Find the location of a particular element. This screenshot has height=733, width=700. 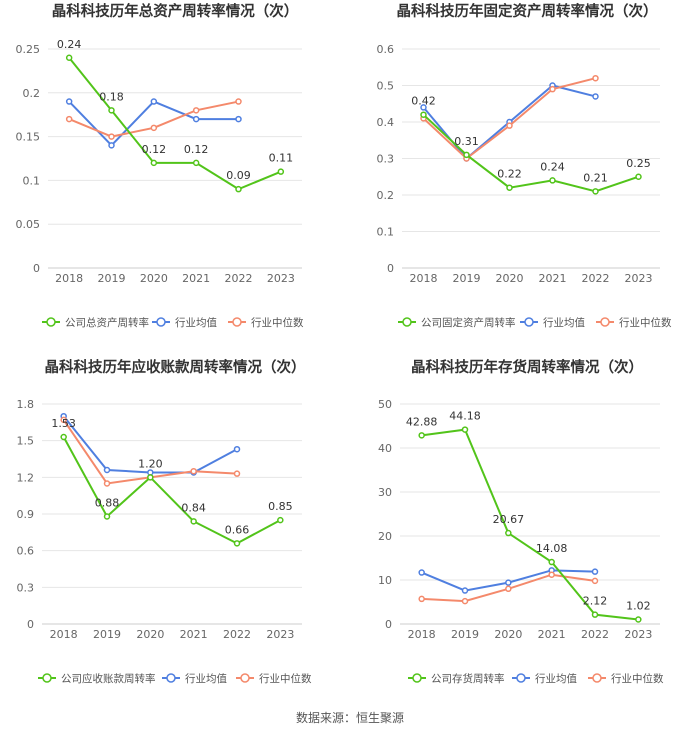

data-label: 0.88 is located at coordinates (107, 502).